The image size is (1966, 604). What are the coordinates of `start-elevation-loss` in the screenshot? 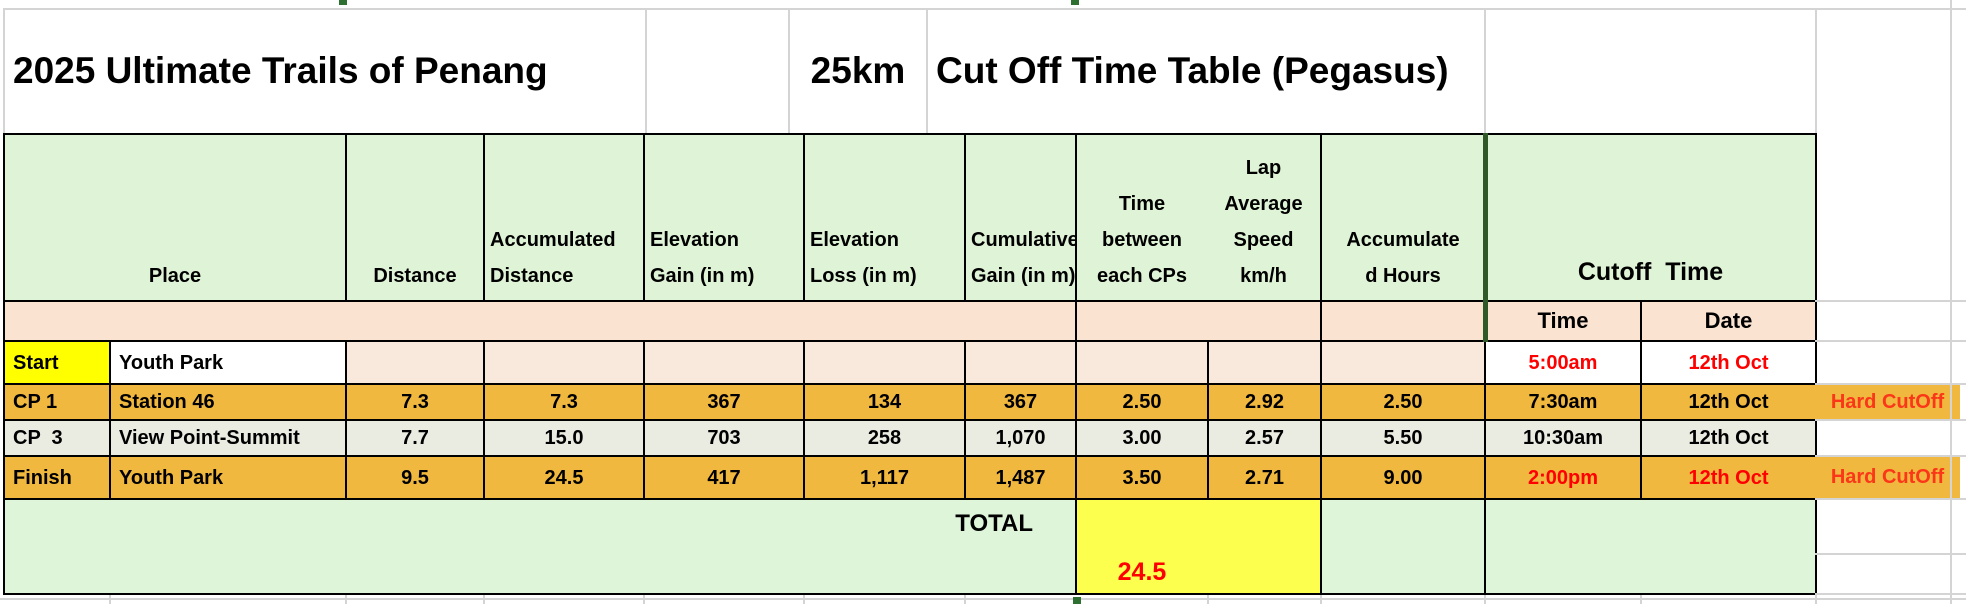 It's located at (884, 362).